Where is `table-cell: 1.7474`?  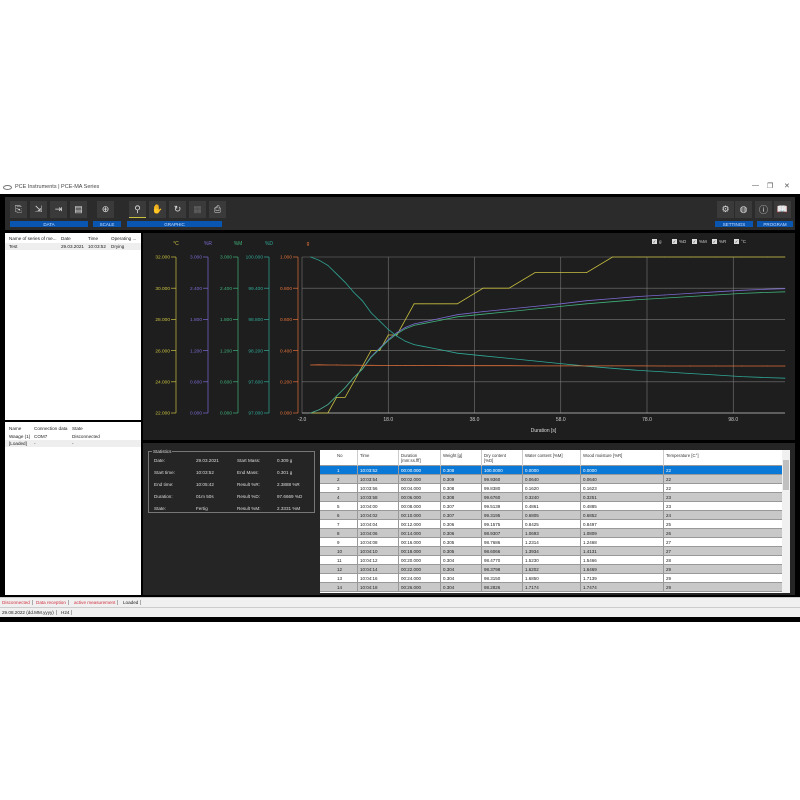 table-cell: 1.7474 is located at coordinates (590, 587).